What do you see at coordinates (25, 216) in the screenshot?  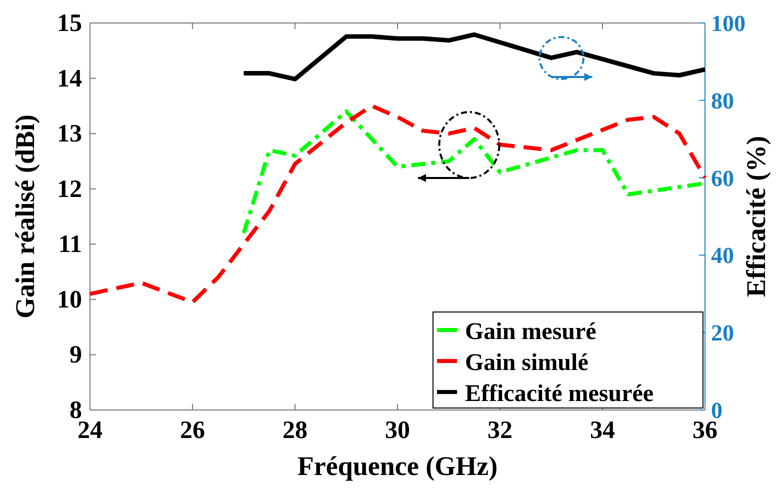 I see `y-axis-title: Gain réalisé (dBi)` at bounding box center [25, 216].